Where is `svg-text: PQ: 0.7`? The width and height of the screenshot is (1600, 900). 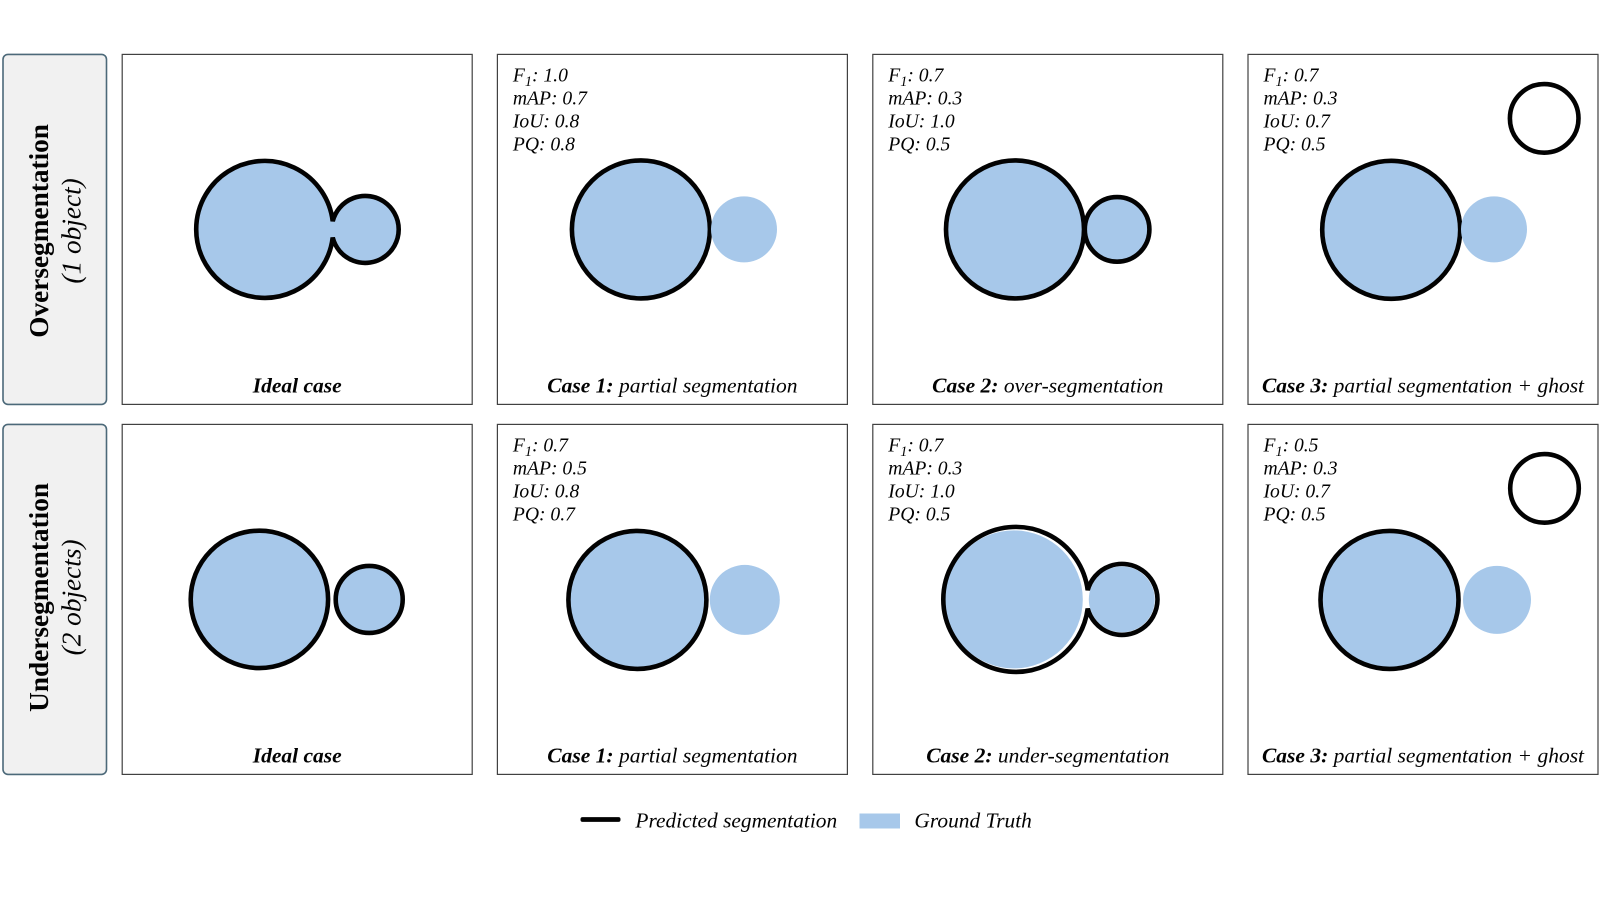 svg-text: PQ: 0.7 is located at coordinates (544, 515).